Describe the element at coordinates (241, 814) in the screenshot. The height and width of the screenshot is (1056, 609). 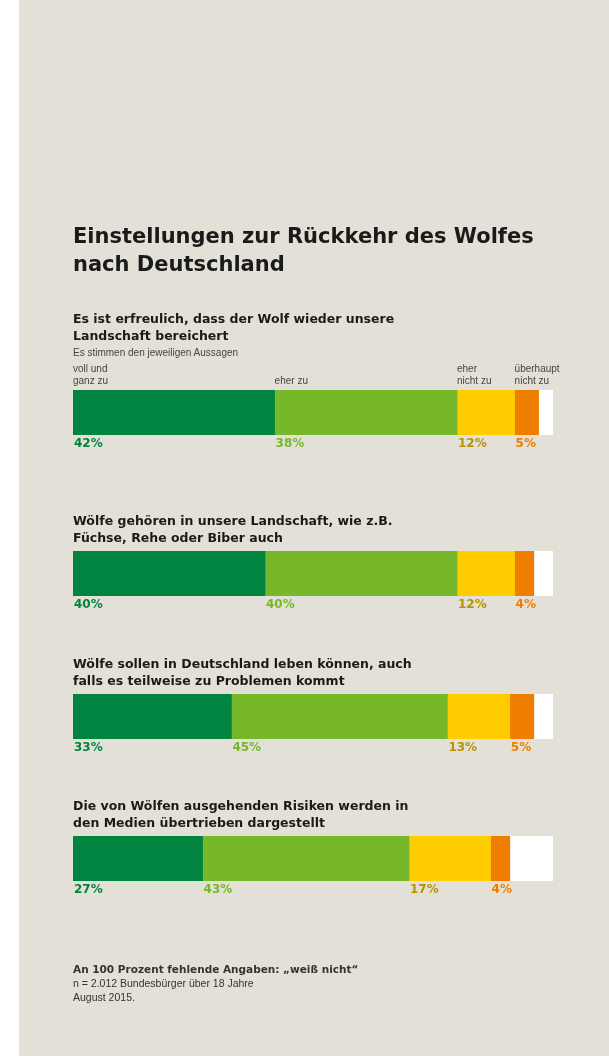
I see `chart-title: Die von Wölfen ausgehenden Risiken werden in den Medien übertrieben dargestellt` at that location.